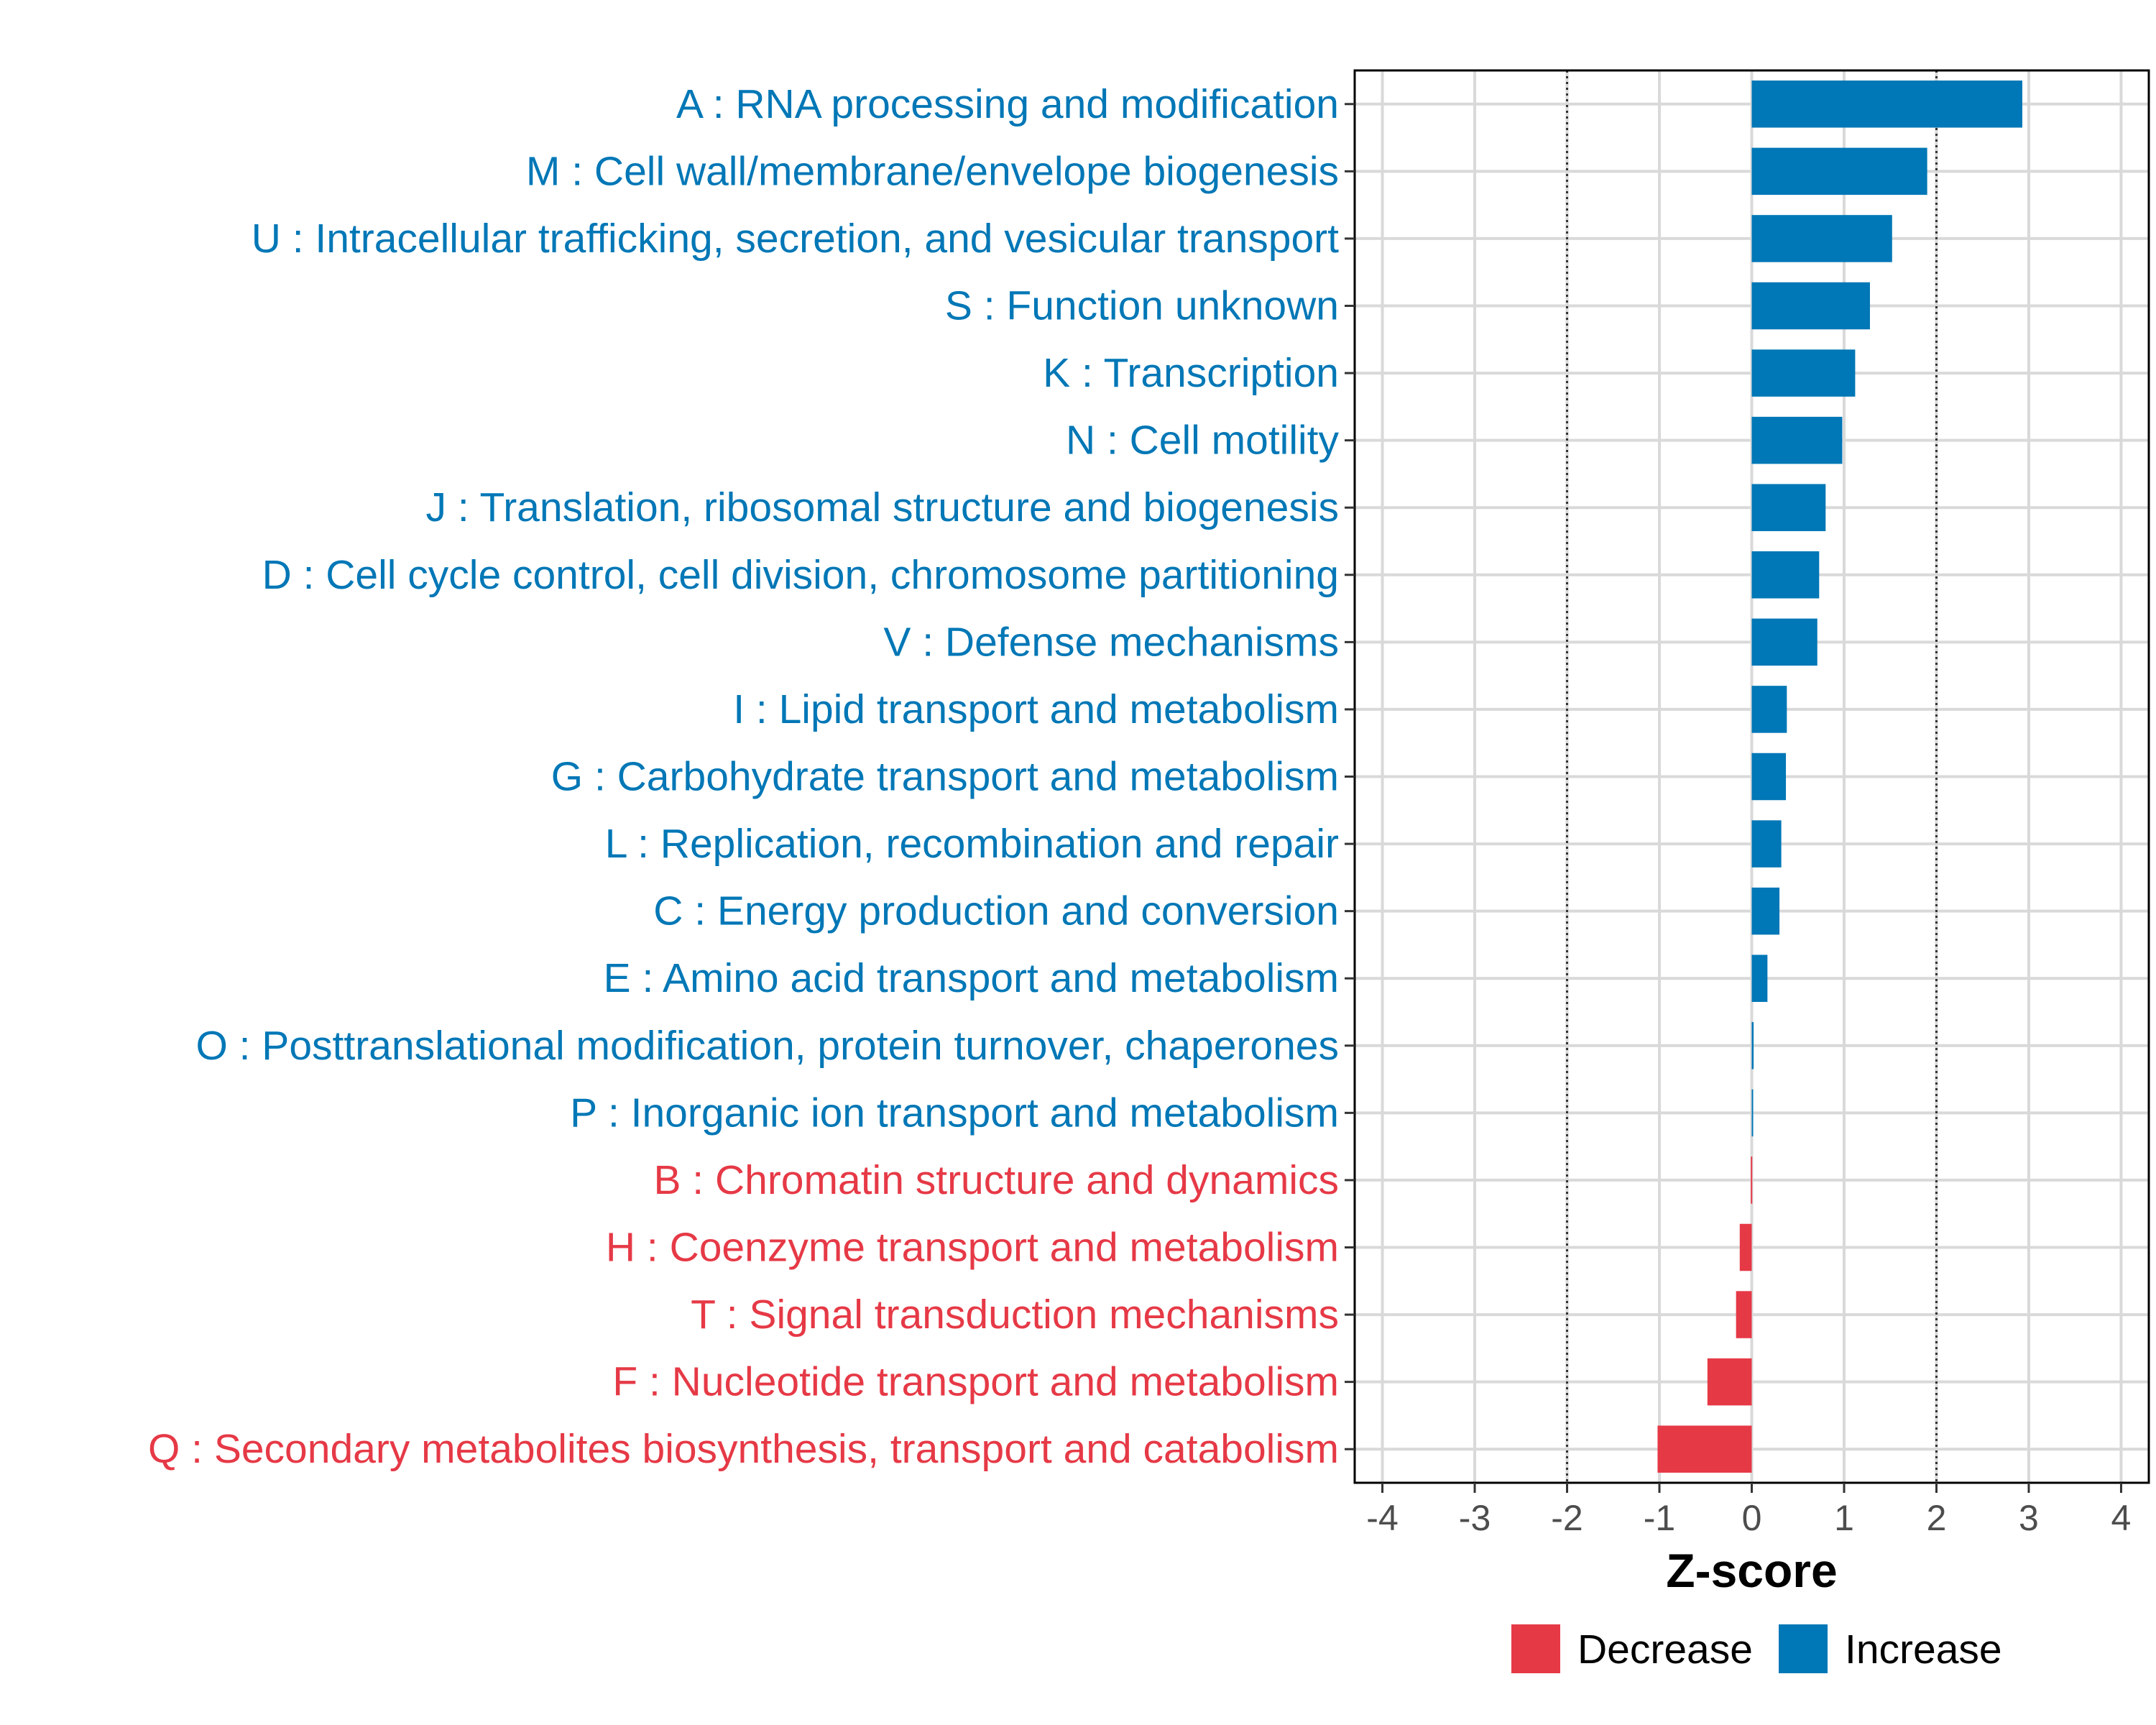 The image size is (2156, 1725). What do you see at coordinates (1142, 306) in the screenshot?
I see `category-label: S : Function unknown` at bounding box center [1142, 306].